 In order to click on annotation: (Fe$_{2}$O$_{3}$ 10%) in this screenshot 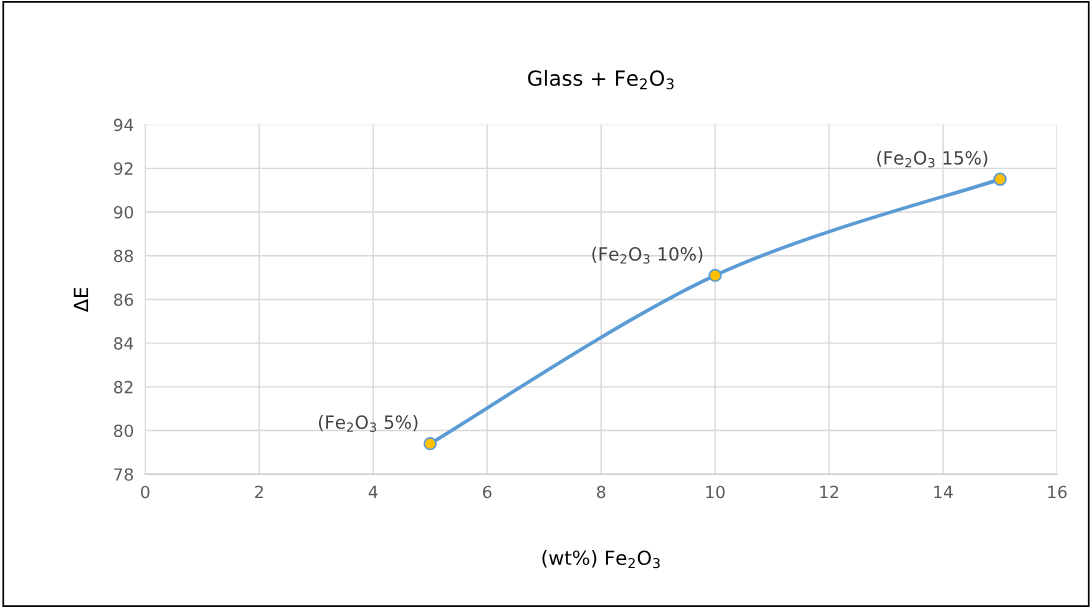, I will do `click(647, 255)`.